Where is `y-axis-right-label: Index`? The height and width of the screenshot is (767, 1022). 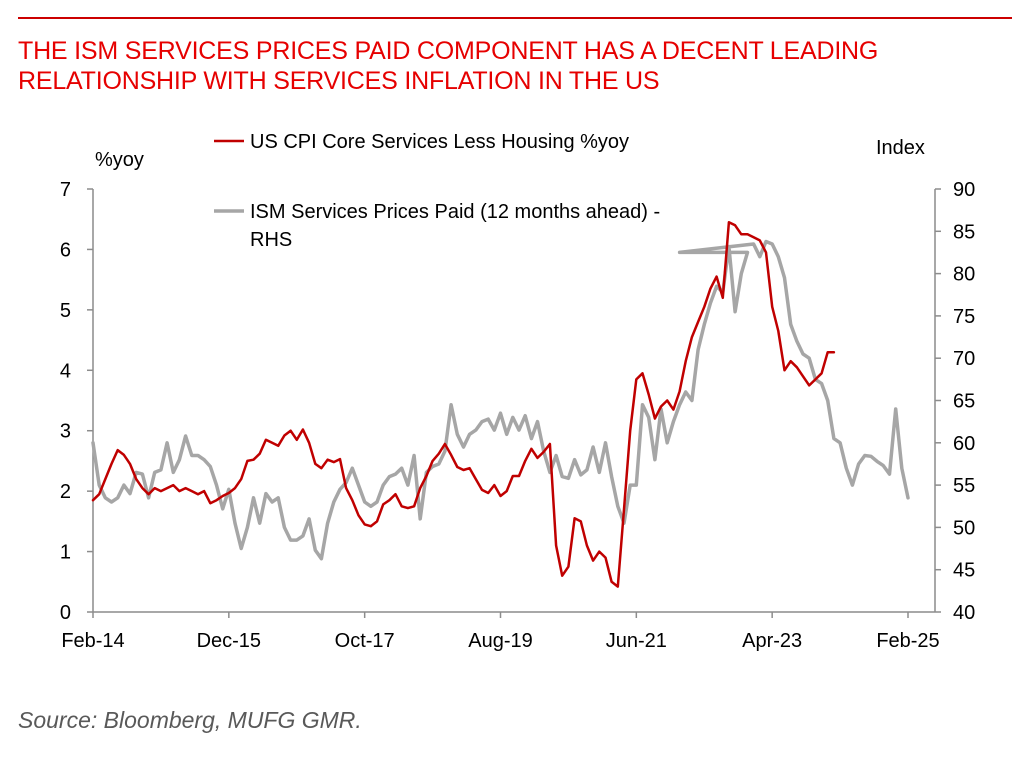 y-axis-right-label: Index is located at coordinates (900, 148).